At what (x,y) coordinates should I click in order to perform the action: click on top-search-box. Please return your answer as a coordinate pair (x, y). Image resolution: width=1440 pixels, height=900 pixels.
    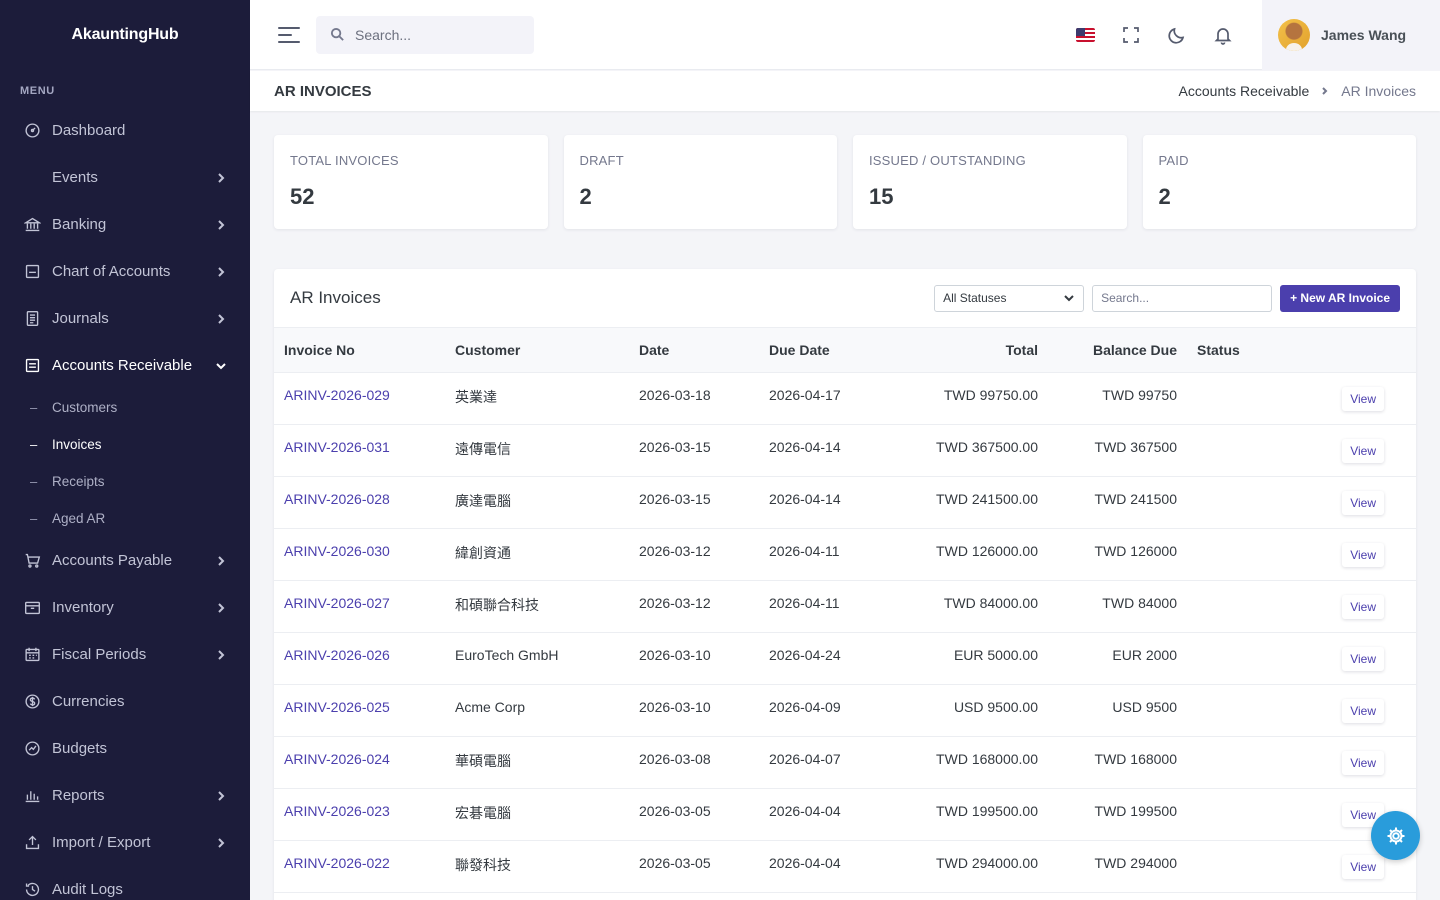
    Looking at the image, I should click on (425, 34).